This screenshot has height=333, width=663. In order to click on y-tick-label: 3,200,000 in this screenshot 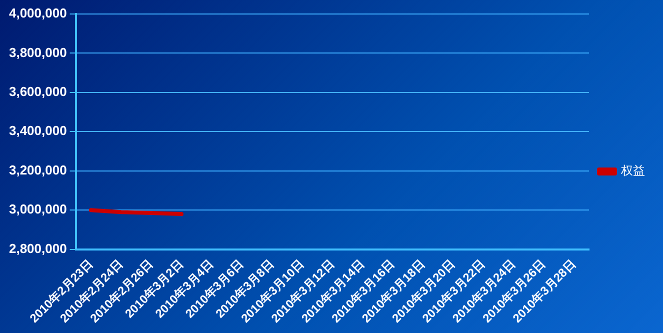, I will do `click(37, 170)`.